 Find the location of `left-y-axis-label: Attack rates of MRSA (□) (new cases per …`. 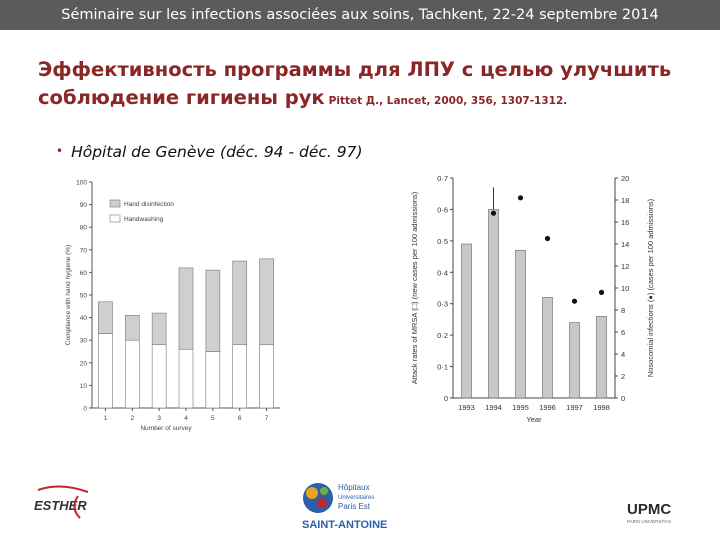

left-y-axis-label: Attack rates of MRSA (□) (new cases per … is located at coordinates (414, 287).